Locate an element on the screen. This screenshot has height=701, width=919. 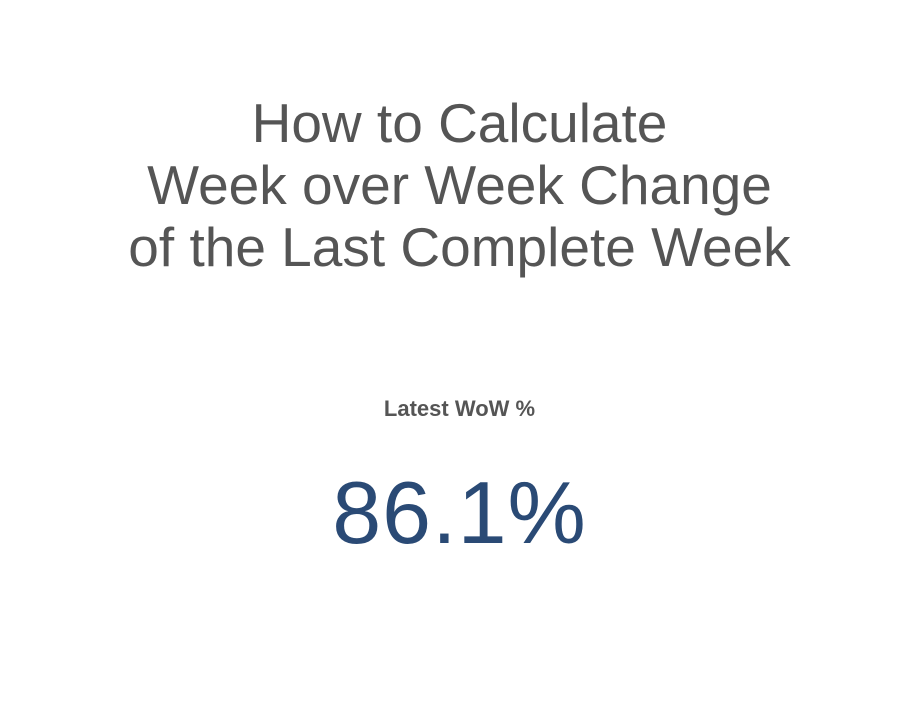
title-line-3: of the Last Complete Week is located at coordinates (459, 247).